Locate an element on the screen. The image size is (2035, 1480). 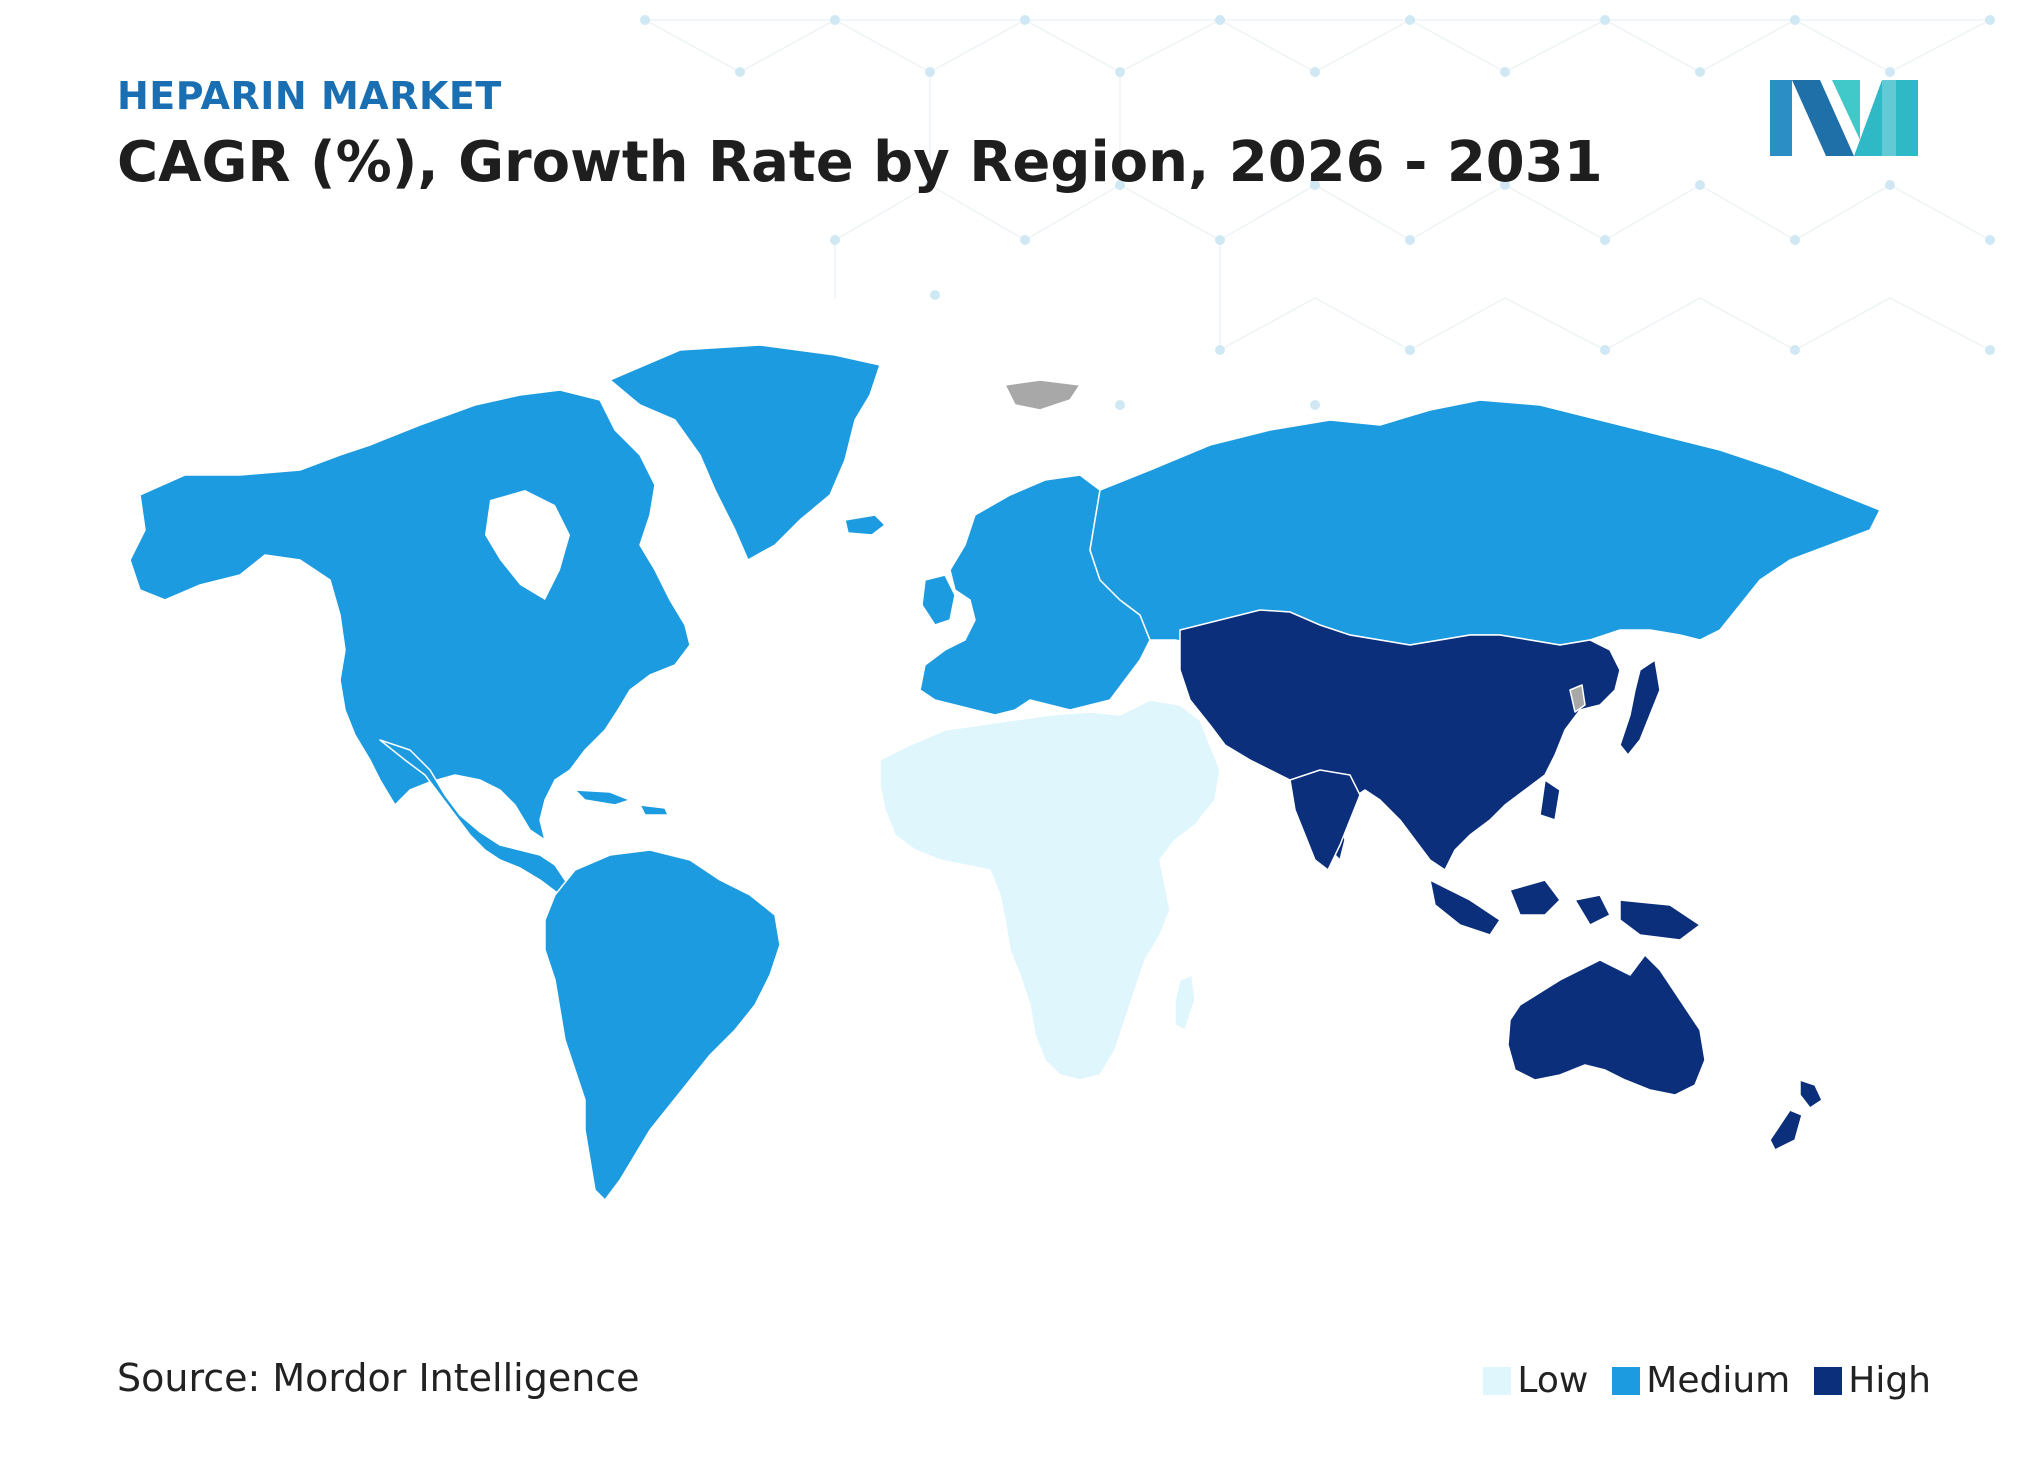
region-north-america is located at coordinates (410, 615).